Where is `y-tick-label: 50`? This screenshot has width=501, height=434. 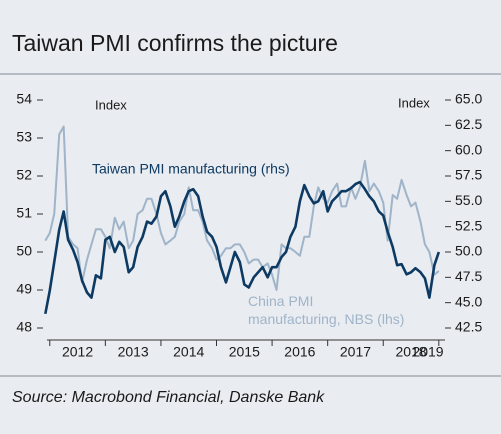
y-tick-label: 50 is located at coordinates (24, 251).